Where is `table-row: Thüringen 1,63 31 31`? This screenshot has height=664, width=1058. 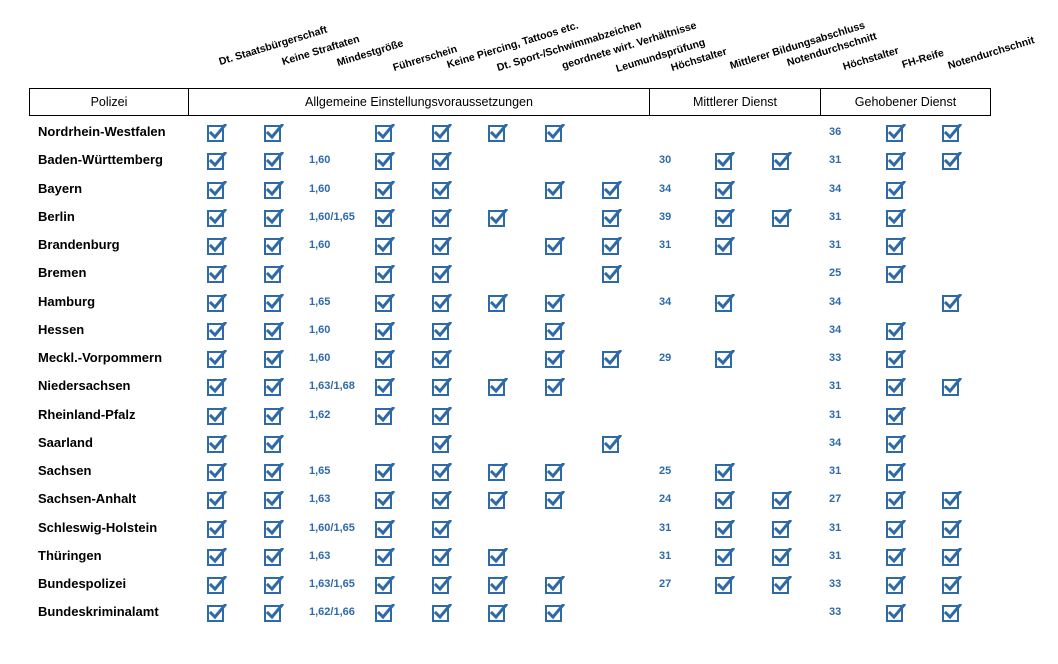 table-row: Thüringen 1,63 31 31 is located at coordinates (529, 556).